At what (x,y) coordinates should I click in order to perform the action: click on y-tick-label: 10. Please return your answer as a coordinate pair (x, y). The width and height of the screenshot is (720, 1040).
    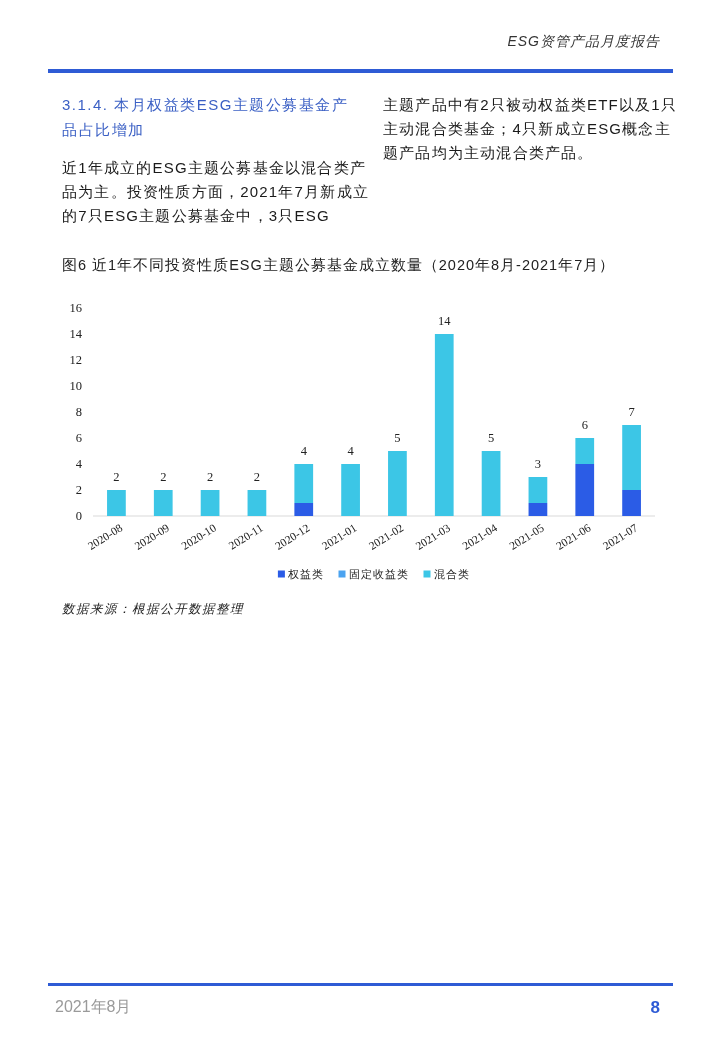
    Looking at the image, I should click on (75, 386).